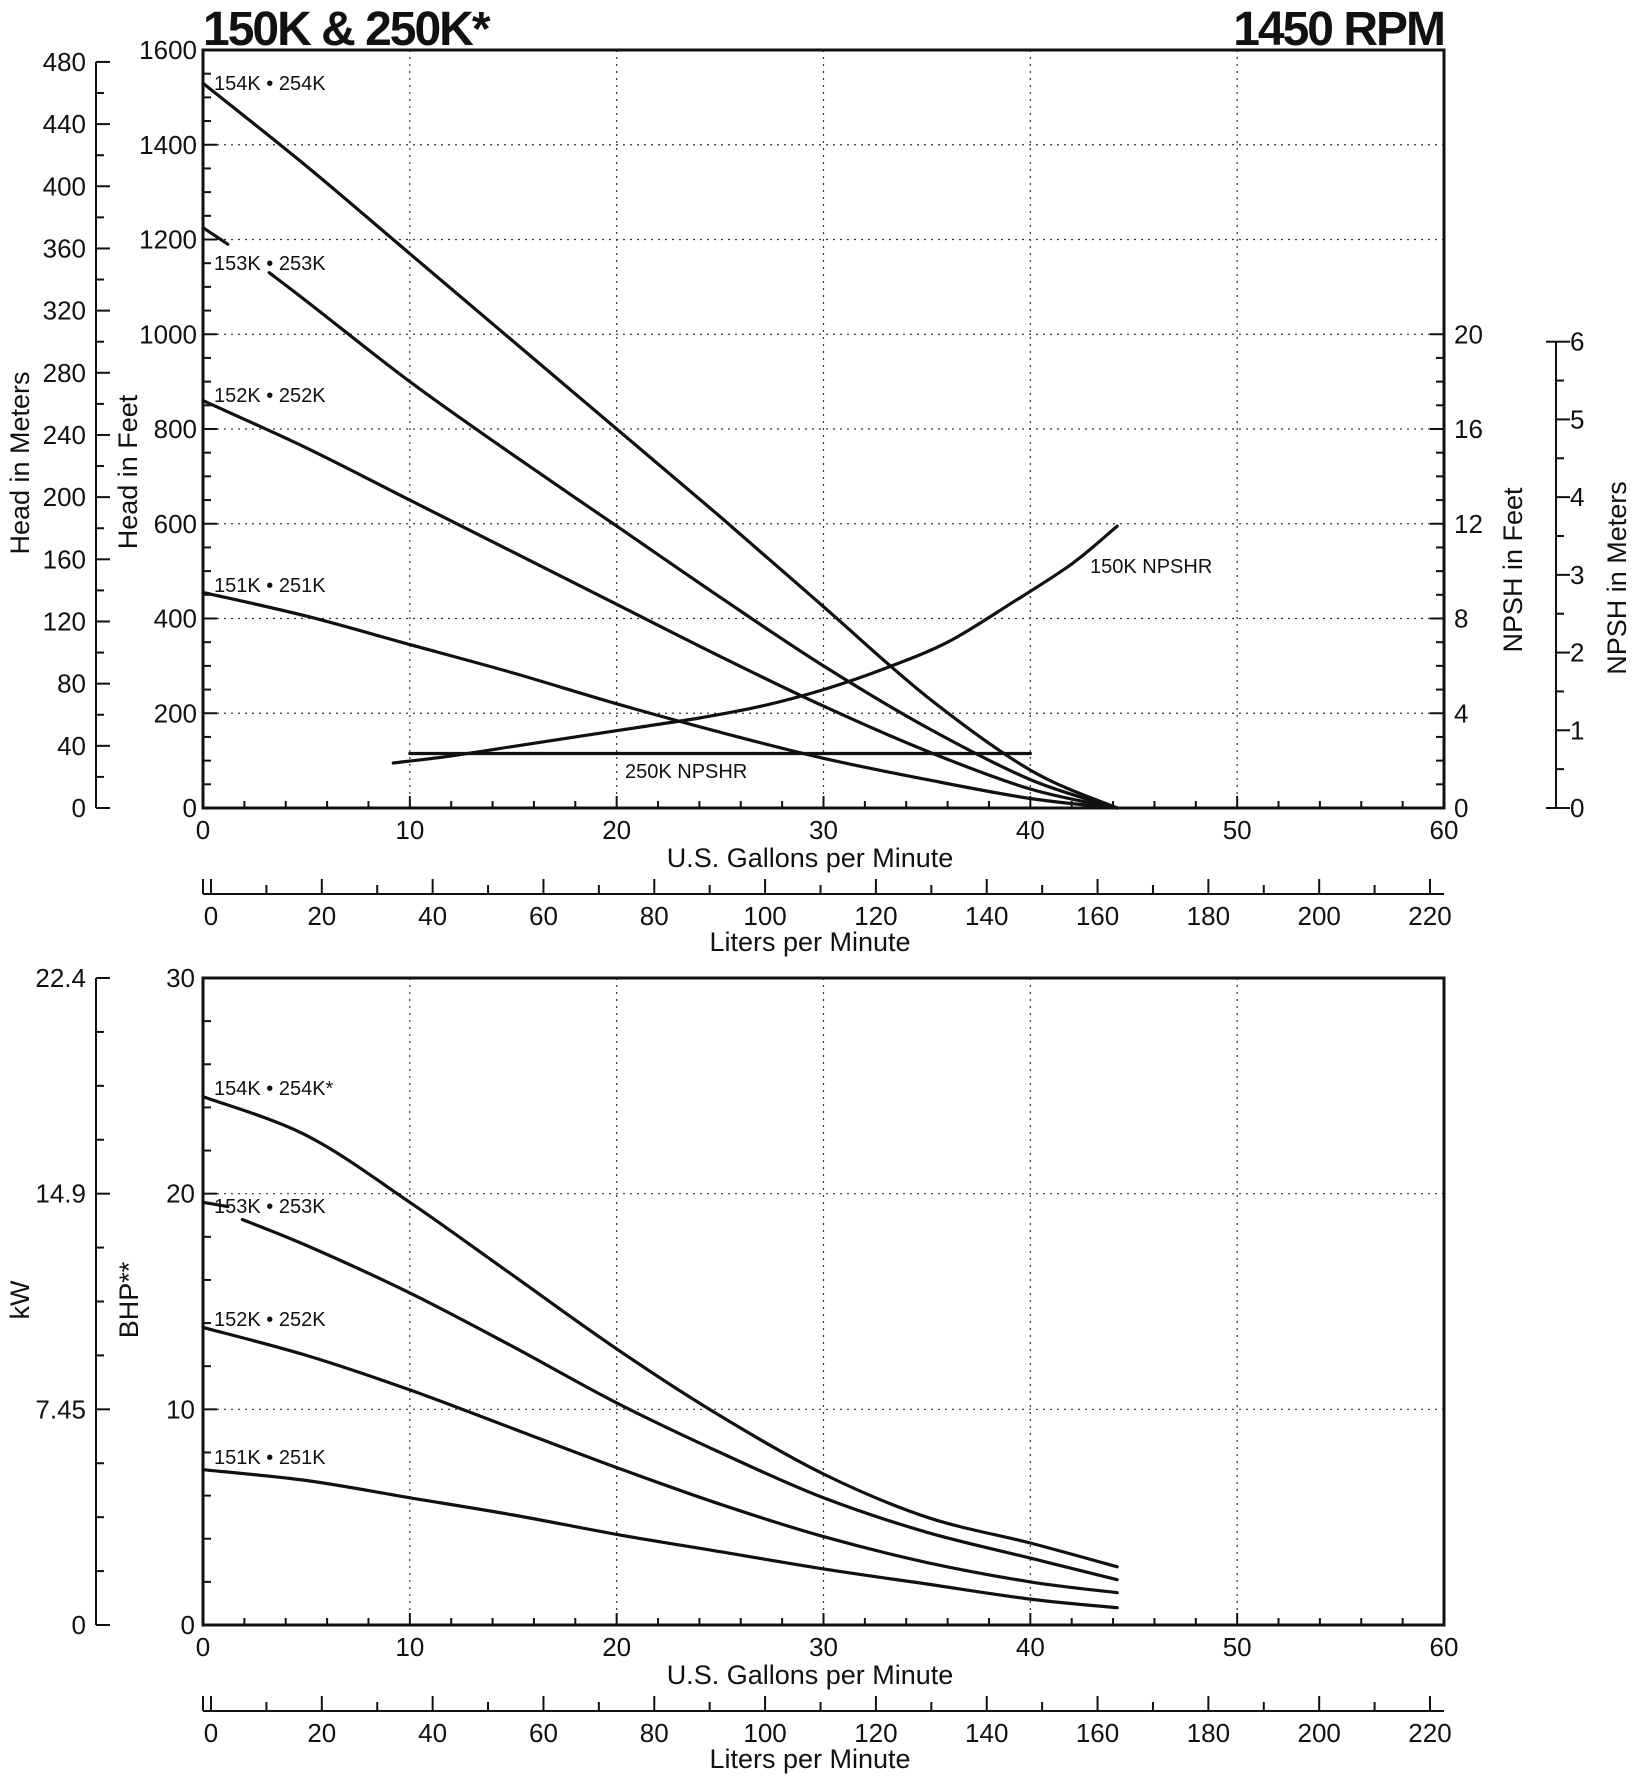  Describe the element at coordinates (175, 713) in the screenshot. I see `head-feet-tick-label: 200` at that location.